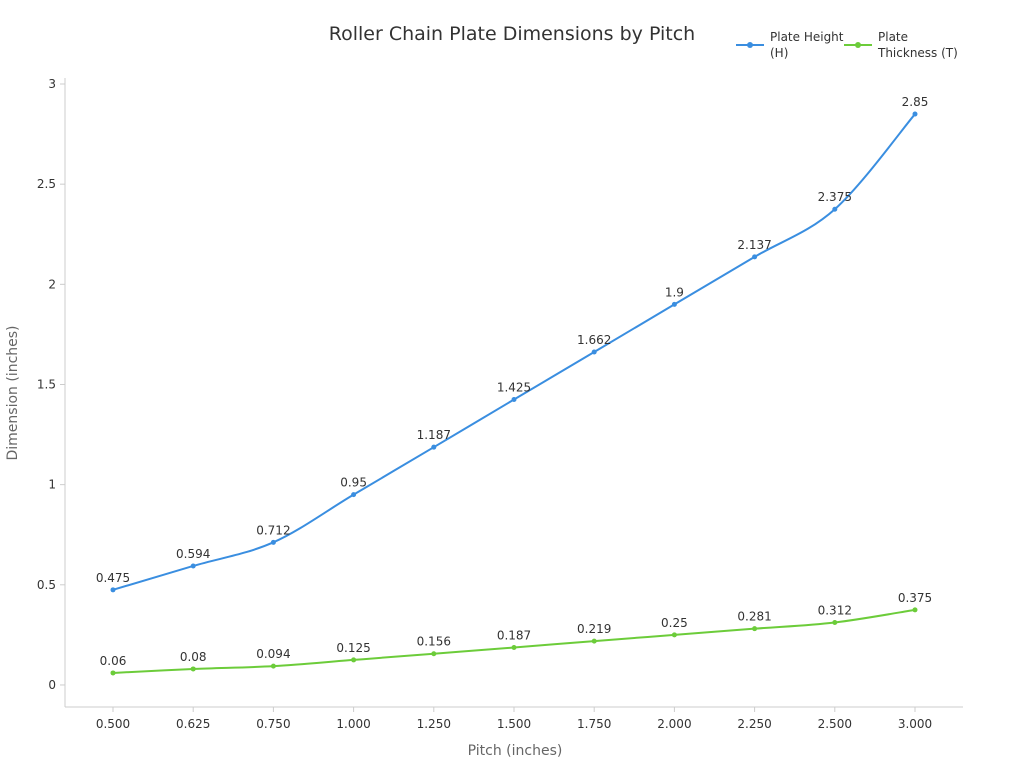  Describe the element at coordinates (434, 642) in the screenshot. I see `data-label: 0.156` at that location.